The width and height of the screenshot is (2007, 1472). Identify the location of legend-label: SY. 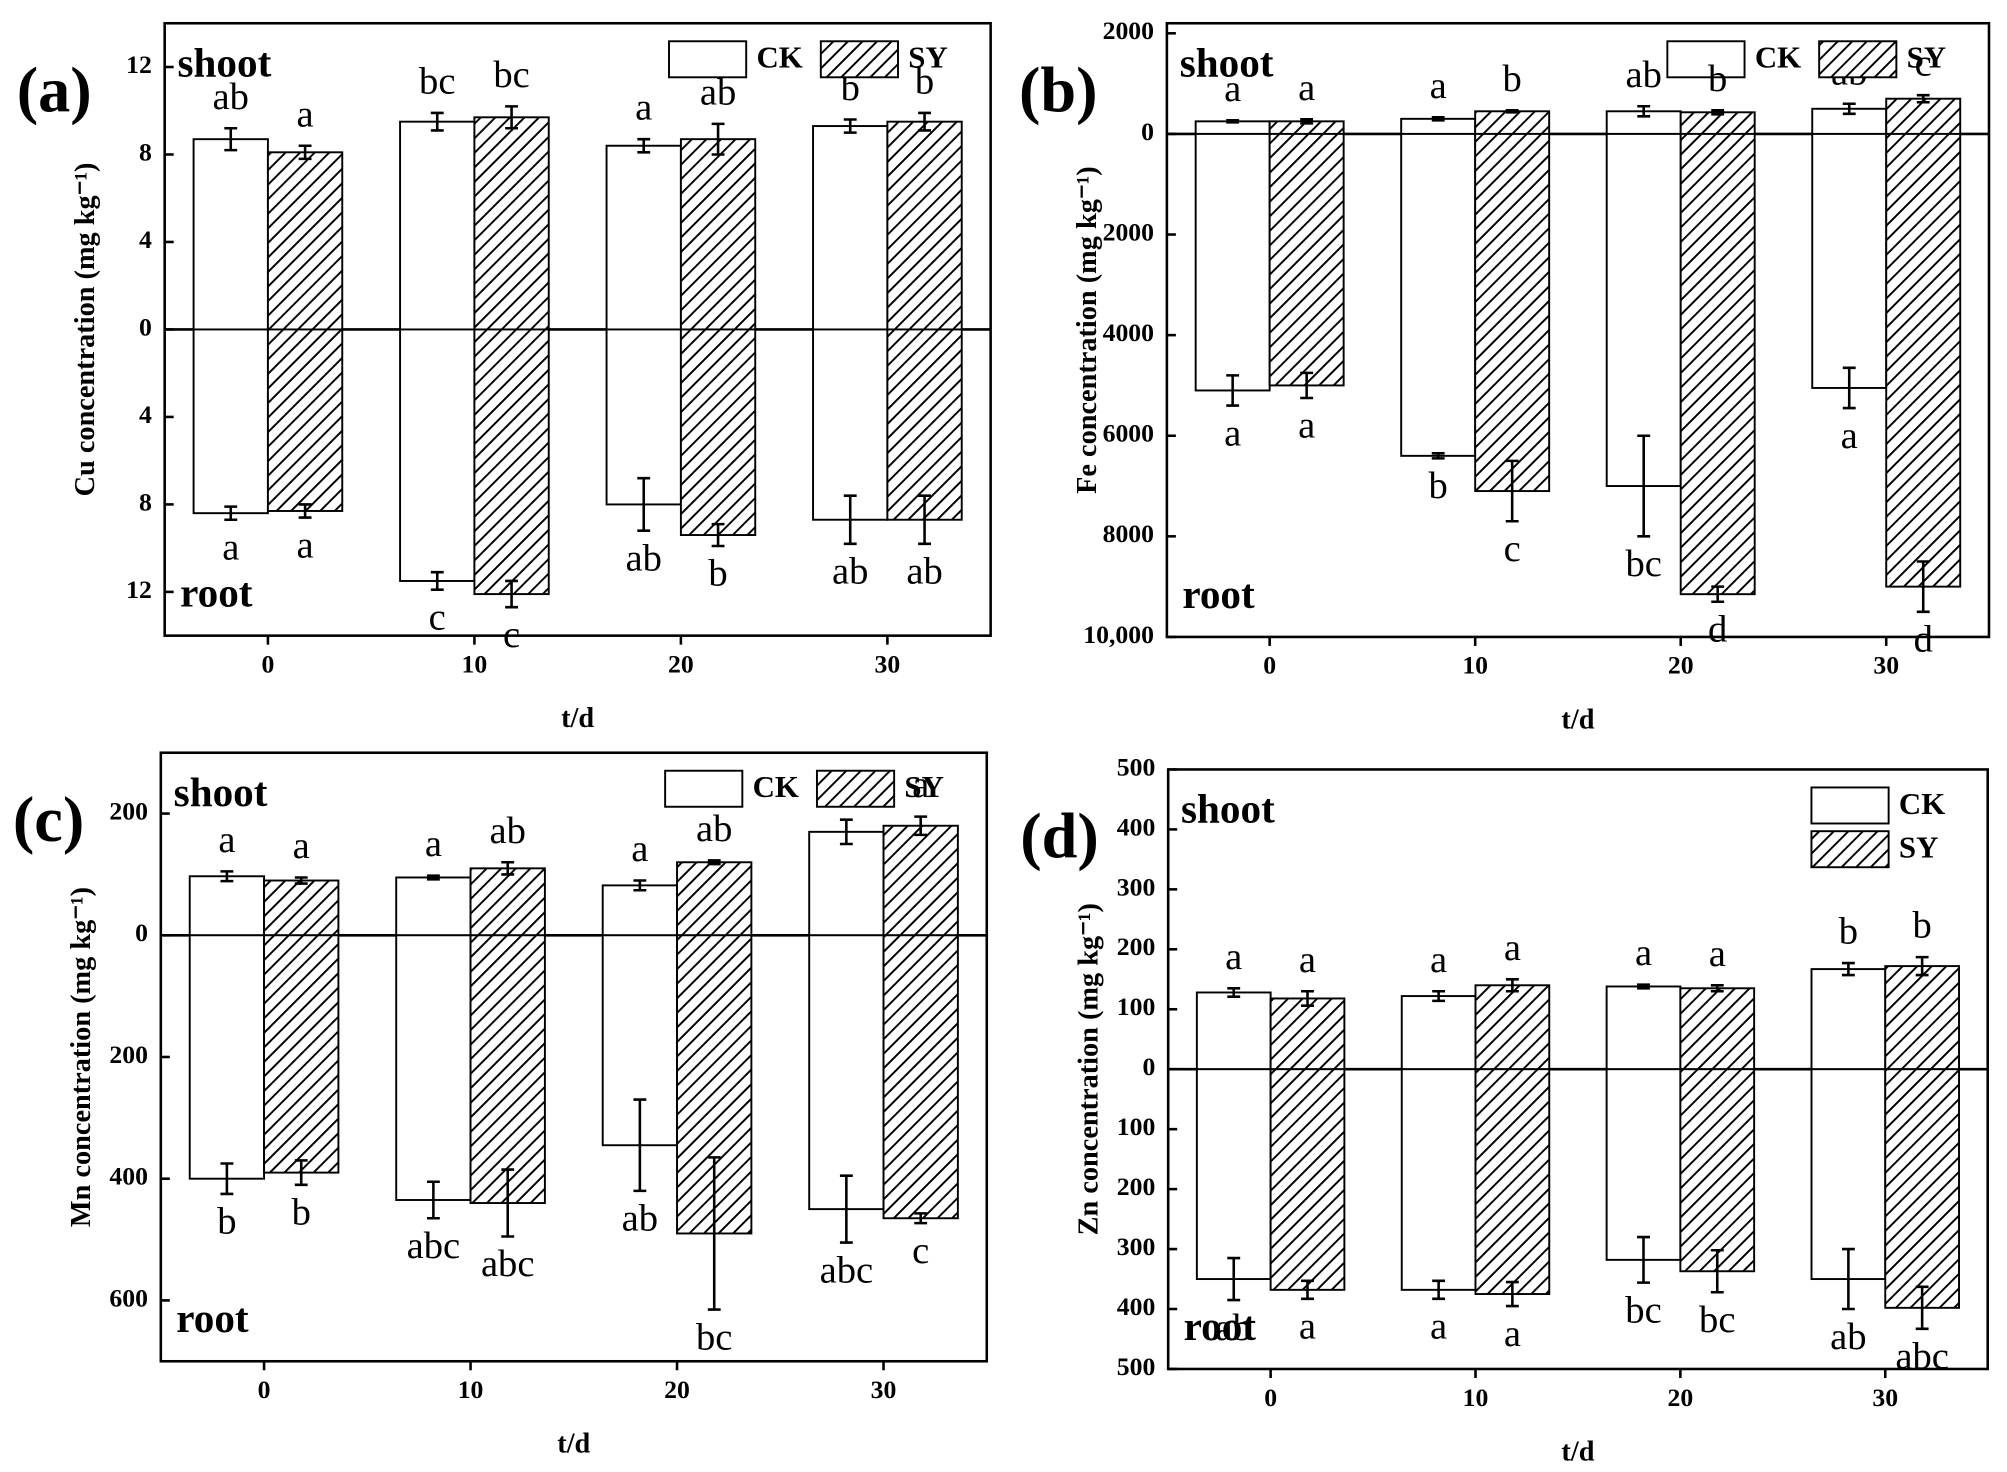
(1926, 57).